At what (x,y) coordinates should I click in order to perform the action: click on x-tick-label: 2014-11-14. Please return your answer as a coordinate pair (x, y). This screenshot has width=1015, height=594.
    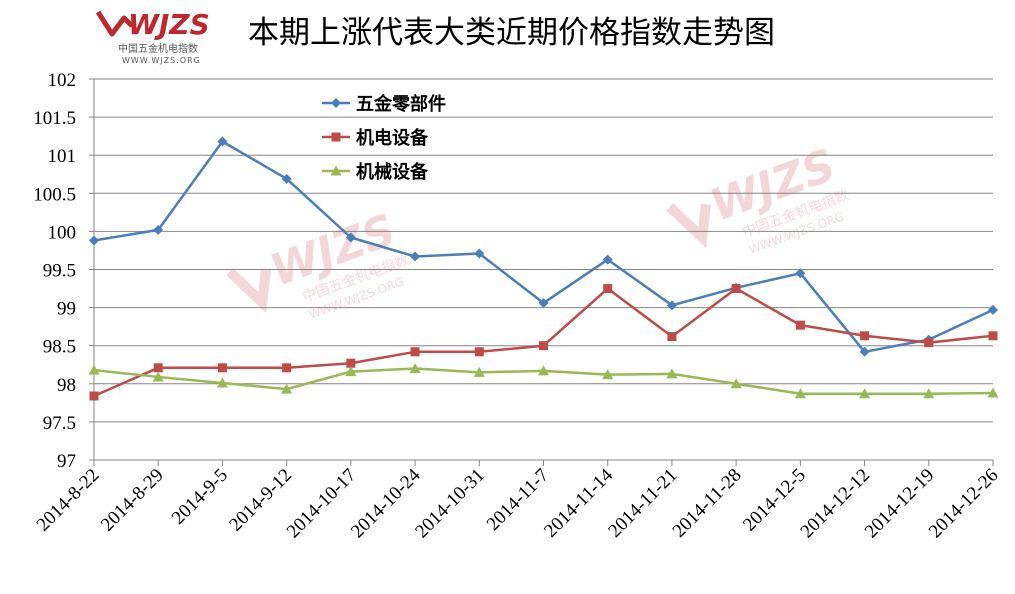
    Looking at the image, I should click on (578, 502).